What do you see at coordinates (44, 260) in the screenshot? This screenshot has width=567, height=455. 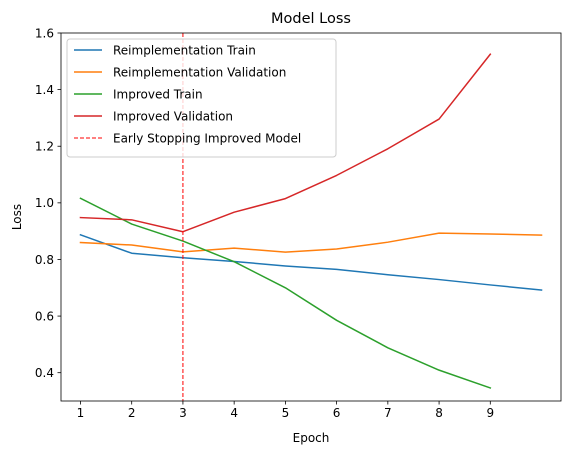 I see `y-tick-label: 0.8` at bounding box center [44, 260].